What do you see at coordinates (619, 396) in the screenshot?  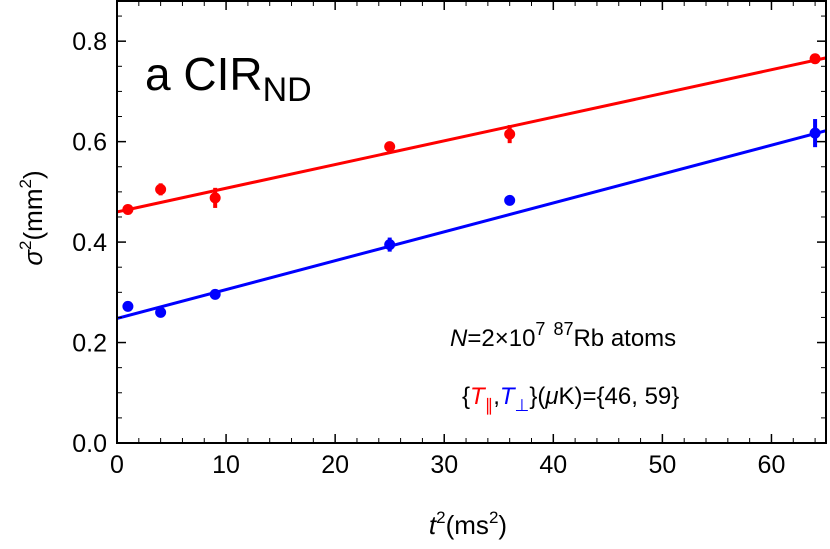 I see `annot-values: K)={46, 59}` at bounding box center [619, 396].